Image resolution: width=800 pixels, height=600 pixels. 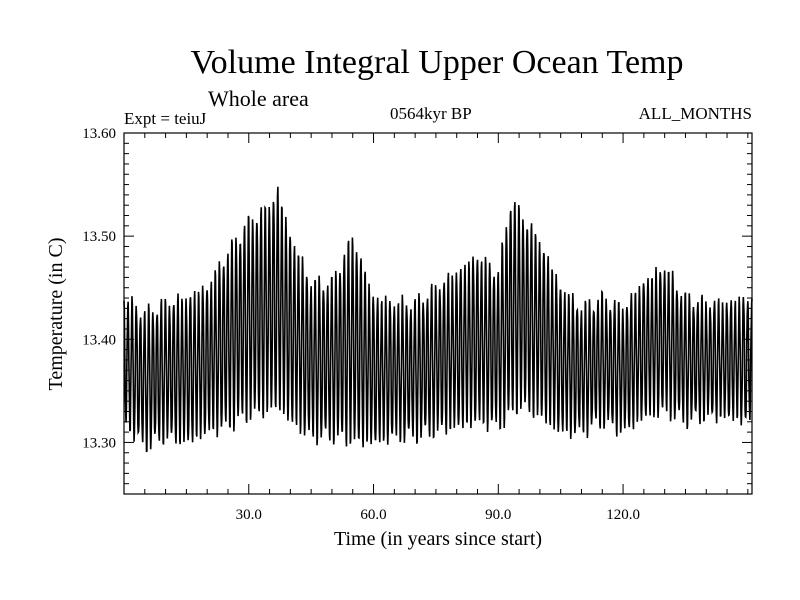 I want to click on x-axis-title: Time (in years since start), so click(x=438, y=539).